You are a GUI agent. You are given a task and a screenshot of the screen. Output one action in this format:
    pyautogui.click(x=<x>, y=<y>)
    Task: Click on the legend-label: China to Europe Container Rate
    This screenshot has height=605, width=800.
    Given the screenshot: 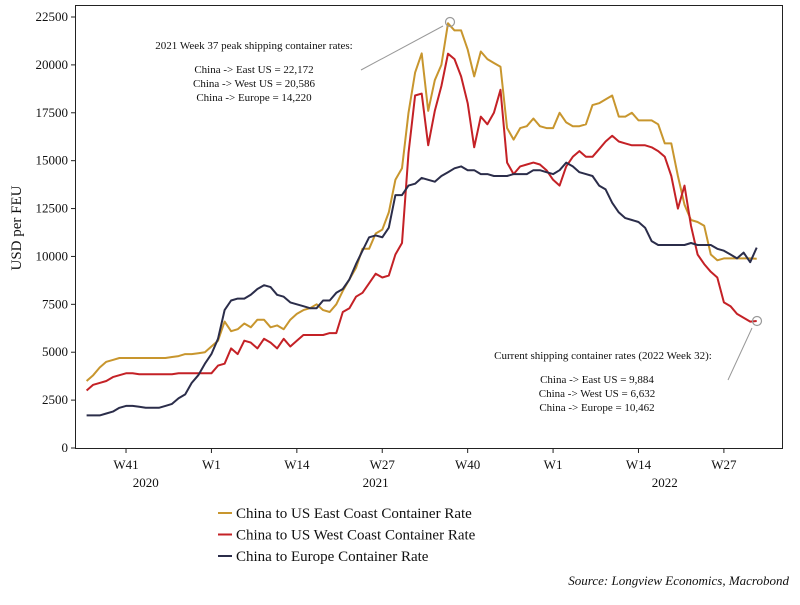 What is the action you would take?
    pyautogui.click(x=332, y=557)
    